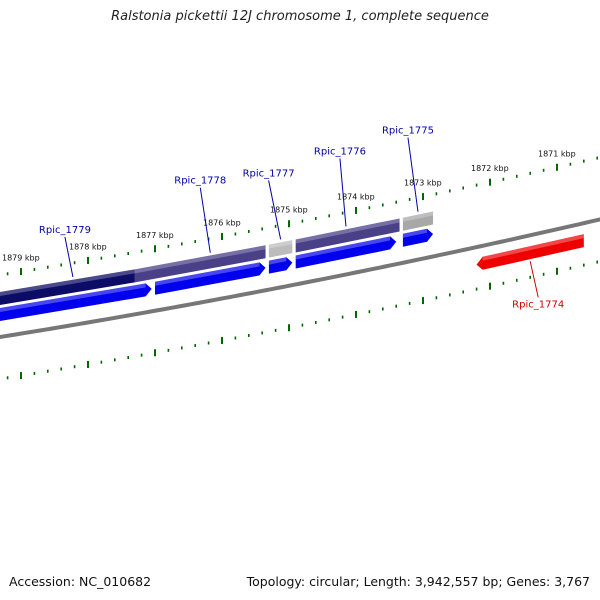 The image size is (600, 600). What do you see at coordinates (80, 581) in the screenshot?
I see `accession-label: Accession: NC_010682` at bounding box center [80, 581].